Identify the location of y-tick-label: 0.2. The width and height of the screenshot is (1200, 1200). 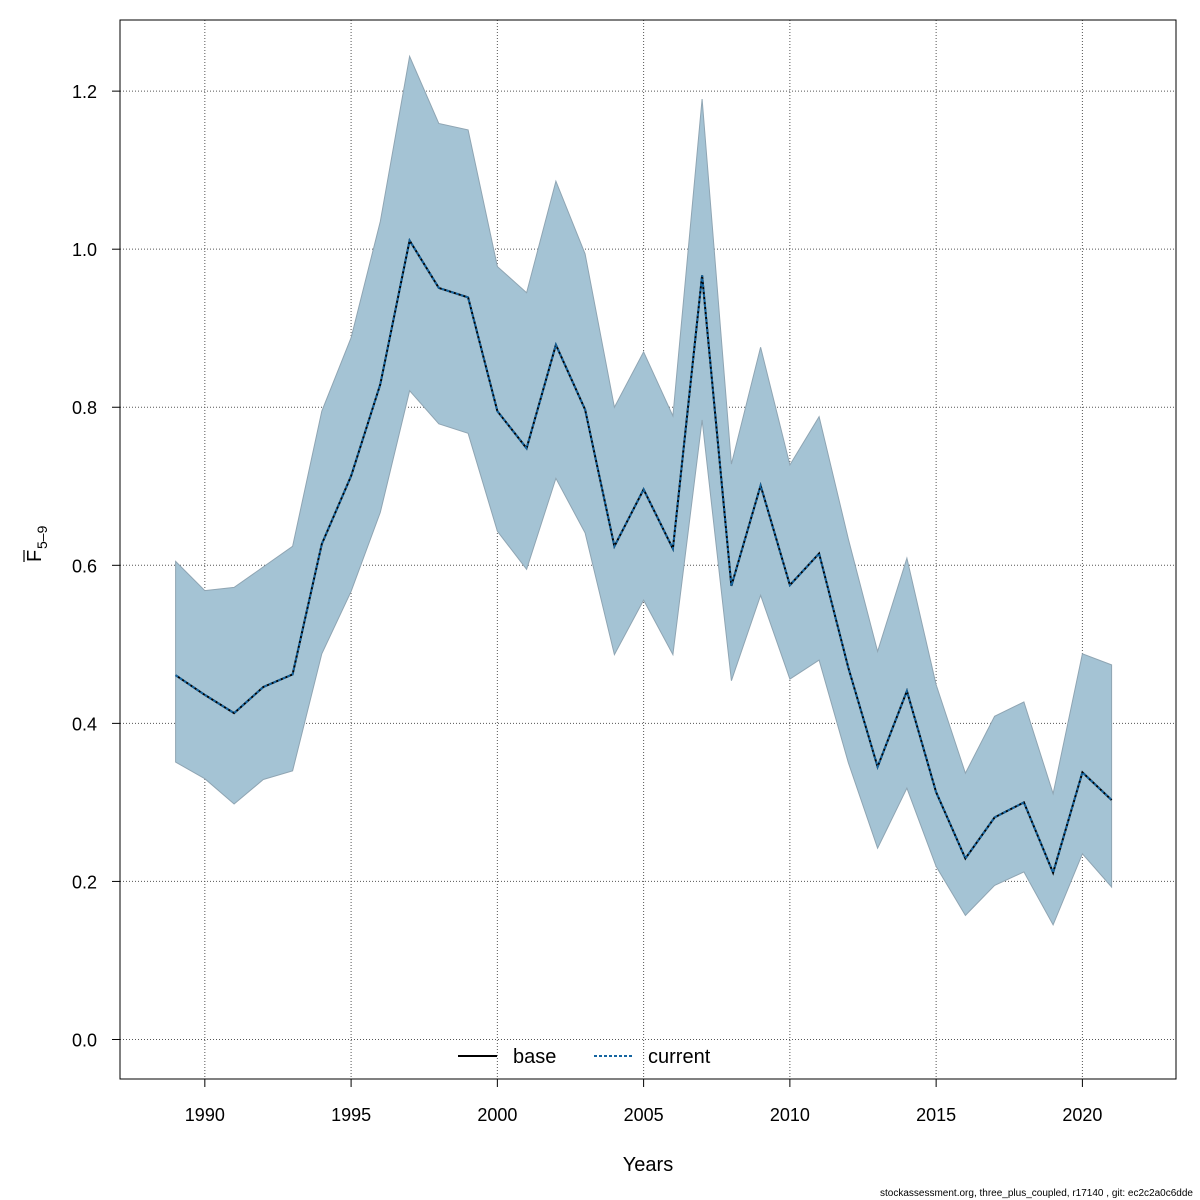
(84, 882).